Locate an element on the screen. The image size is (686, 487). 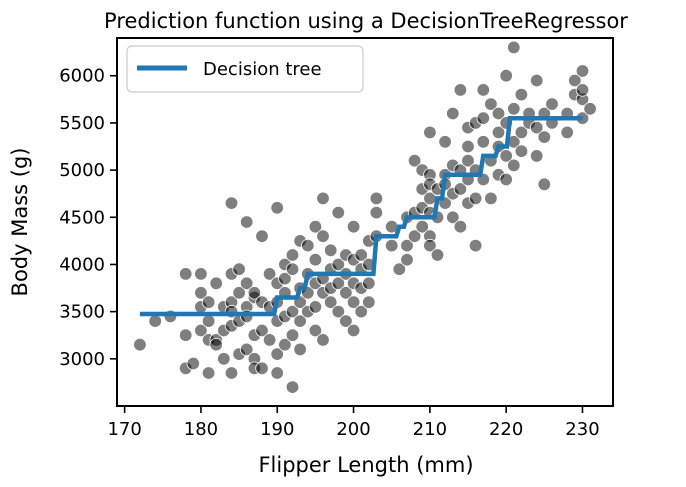
y-tick-label: 5500 is located at coordinates (82, 123).